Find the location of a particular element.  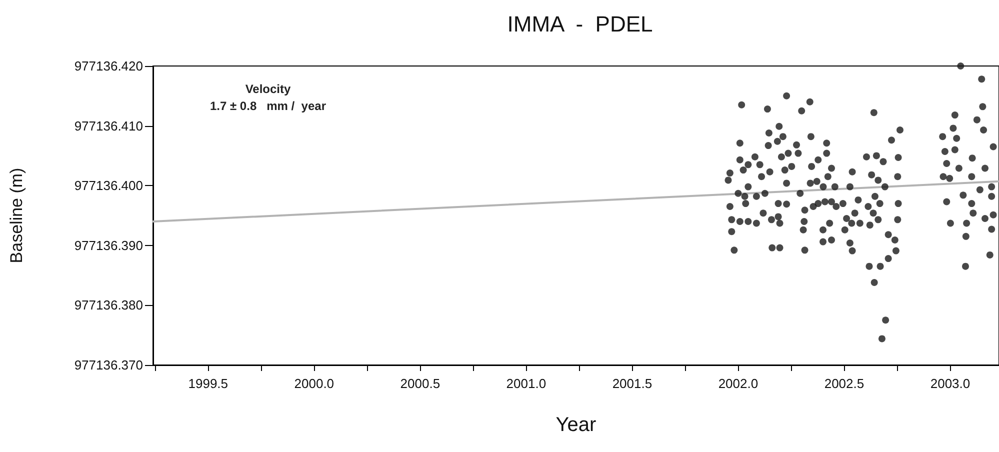

chart-title: IMMA - PDEL is located at coordinates (580, 24).